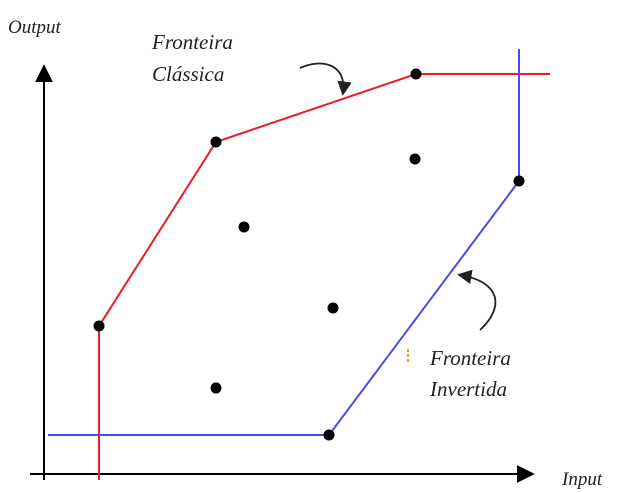 Image resolution: width=620 pixels, height=493 pixels. What do you see at coordinates (35, 27) in the screenshot?
I see `y-axis-label: Output` at bounding box center [35, 27].